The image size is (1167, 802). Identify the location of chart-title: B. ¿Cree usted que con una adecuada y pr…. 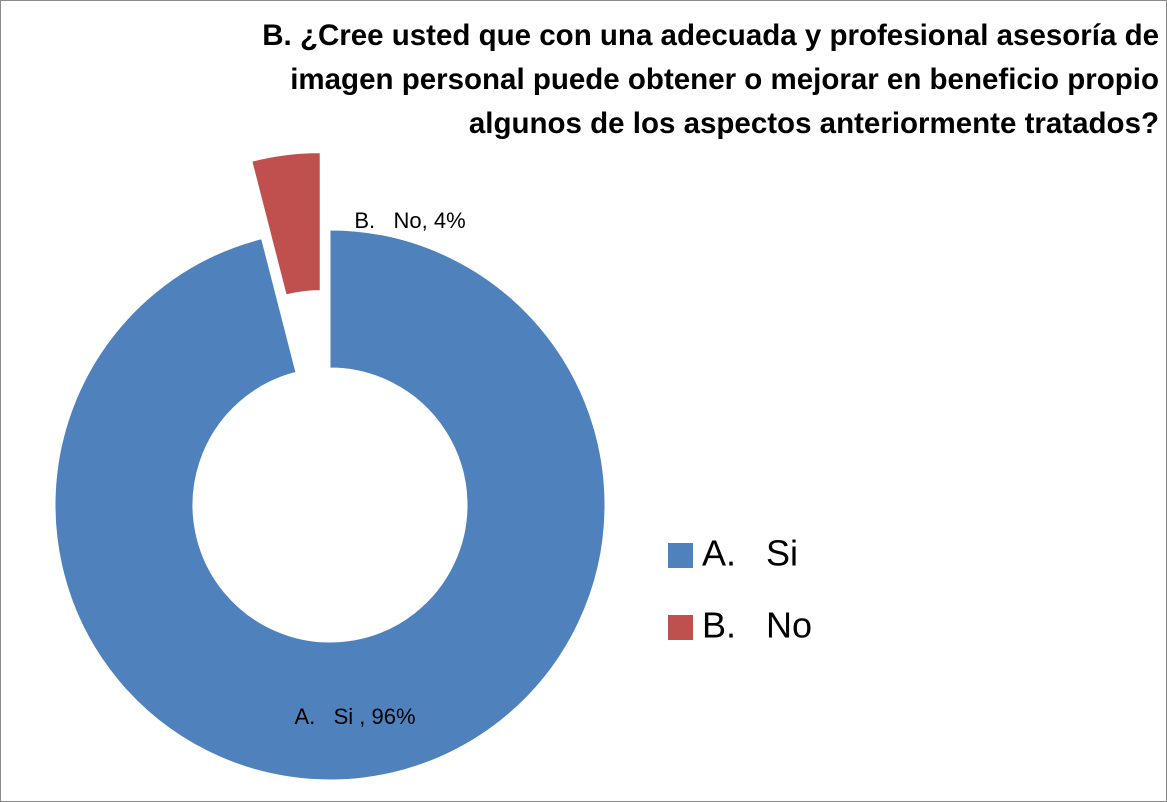
(710, 79).